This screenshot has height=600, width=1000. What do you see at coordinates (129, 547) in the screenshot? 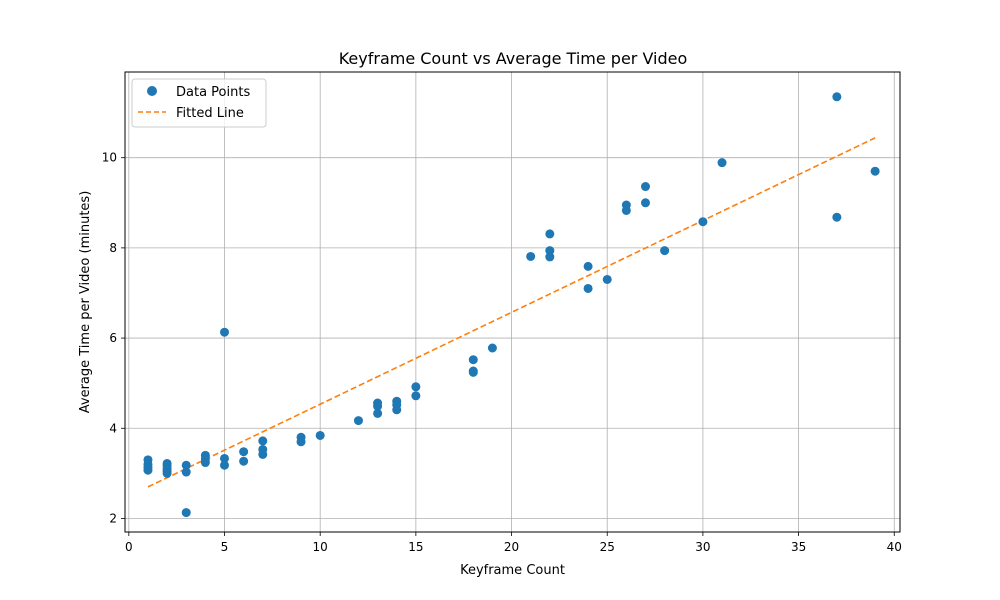
I see `x-tick-label: 0` at bounding box center [129, 547].